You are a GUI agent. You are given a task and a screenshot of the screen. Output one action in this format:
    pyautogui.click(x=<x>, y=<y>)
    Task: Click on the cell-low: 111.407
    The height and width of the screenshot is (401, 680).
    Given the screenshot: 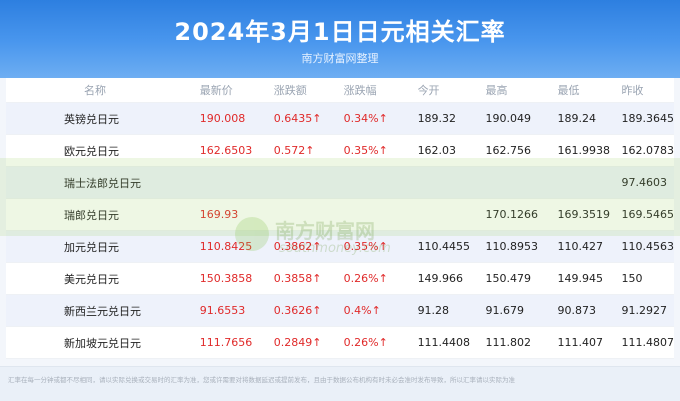 What is the action you would take?
    pyautogui.click(x=589, y=342)
    